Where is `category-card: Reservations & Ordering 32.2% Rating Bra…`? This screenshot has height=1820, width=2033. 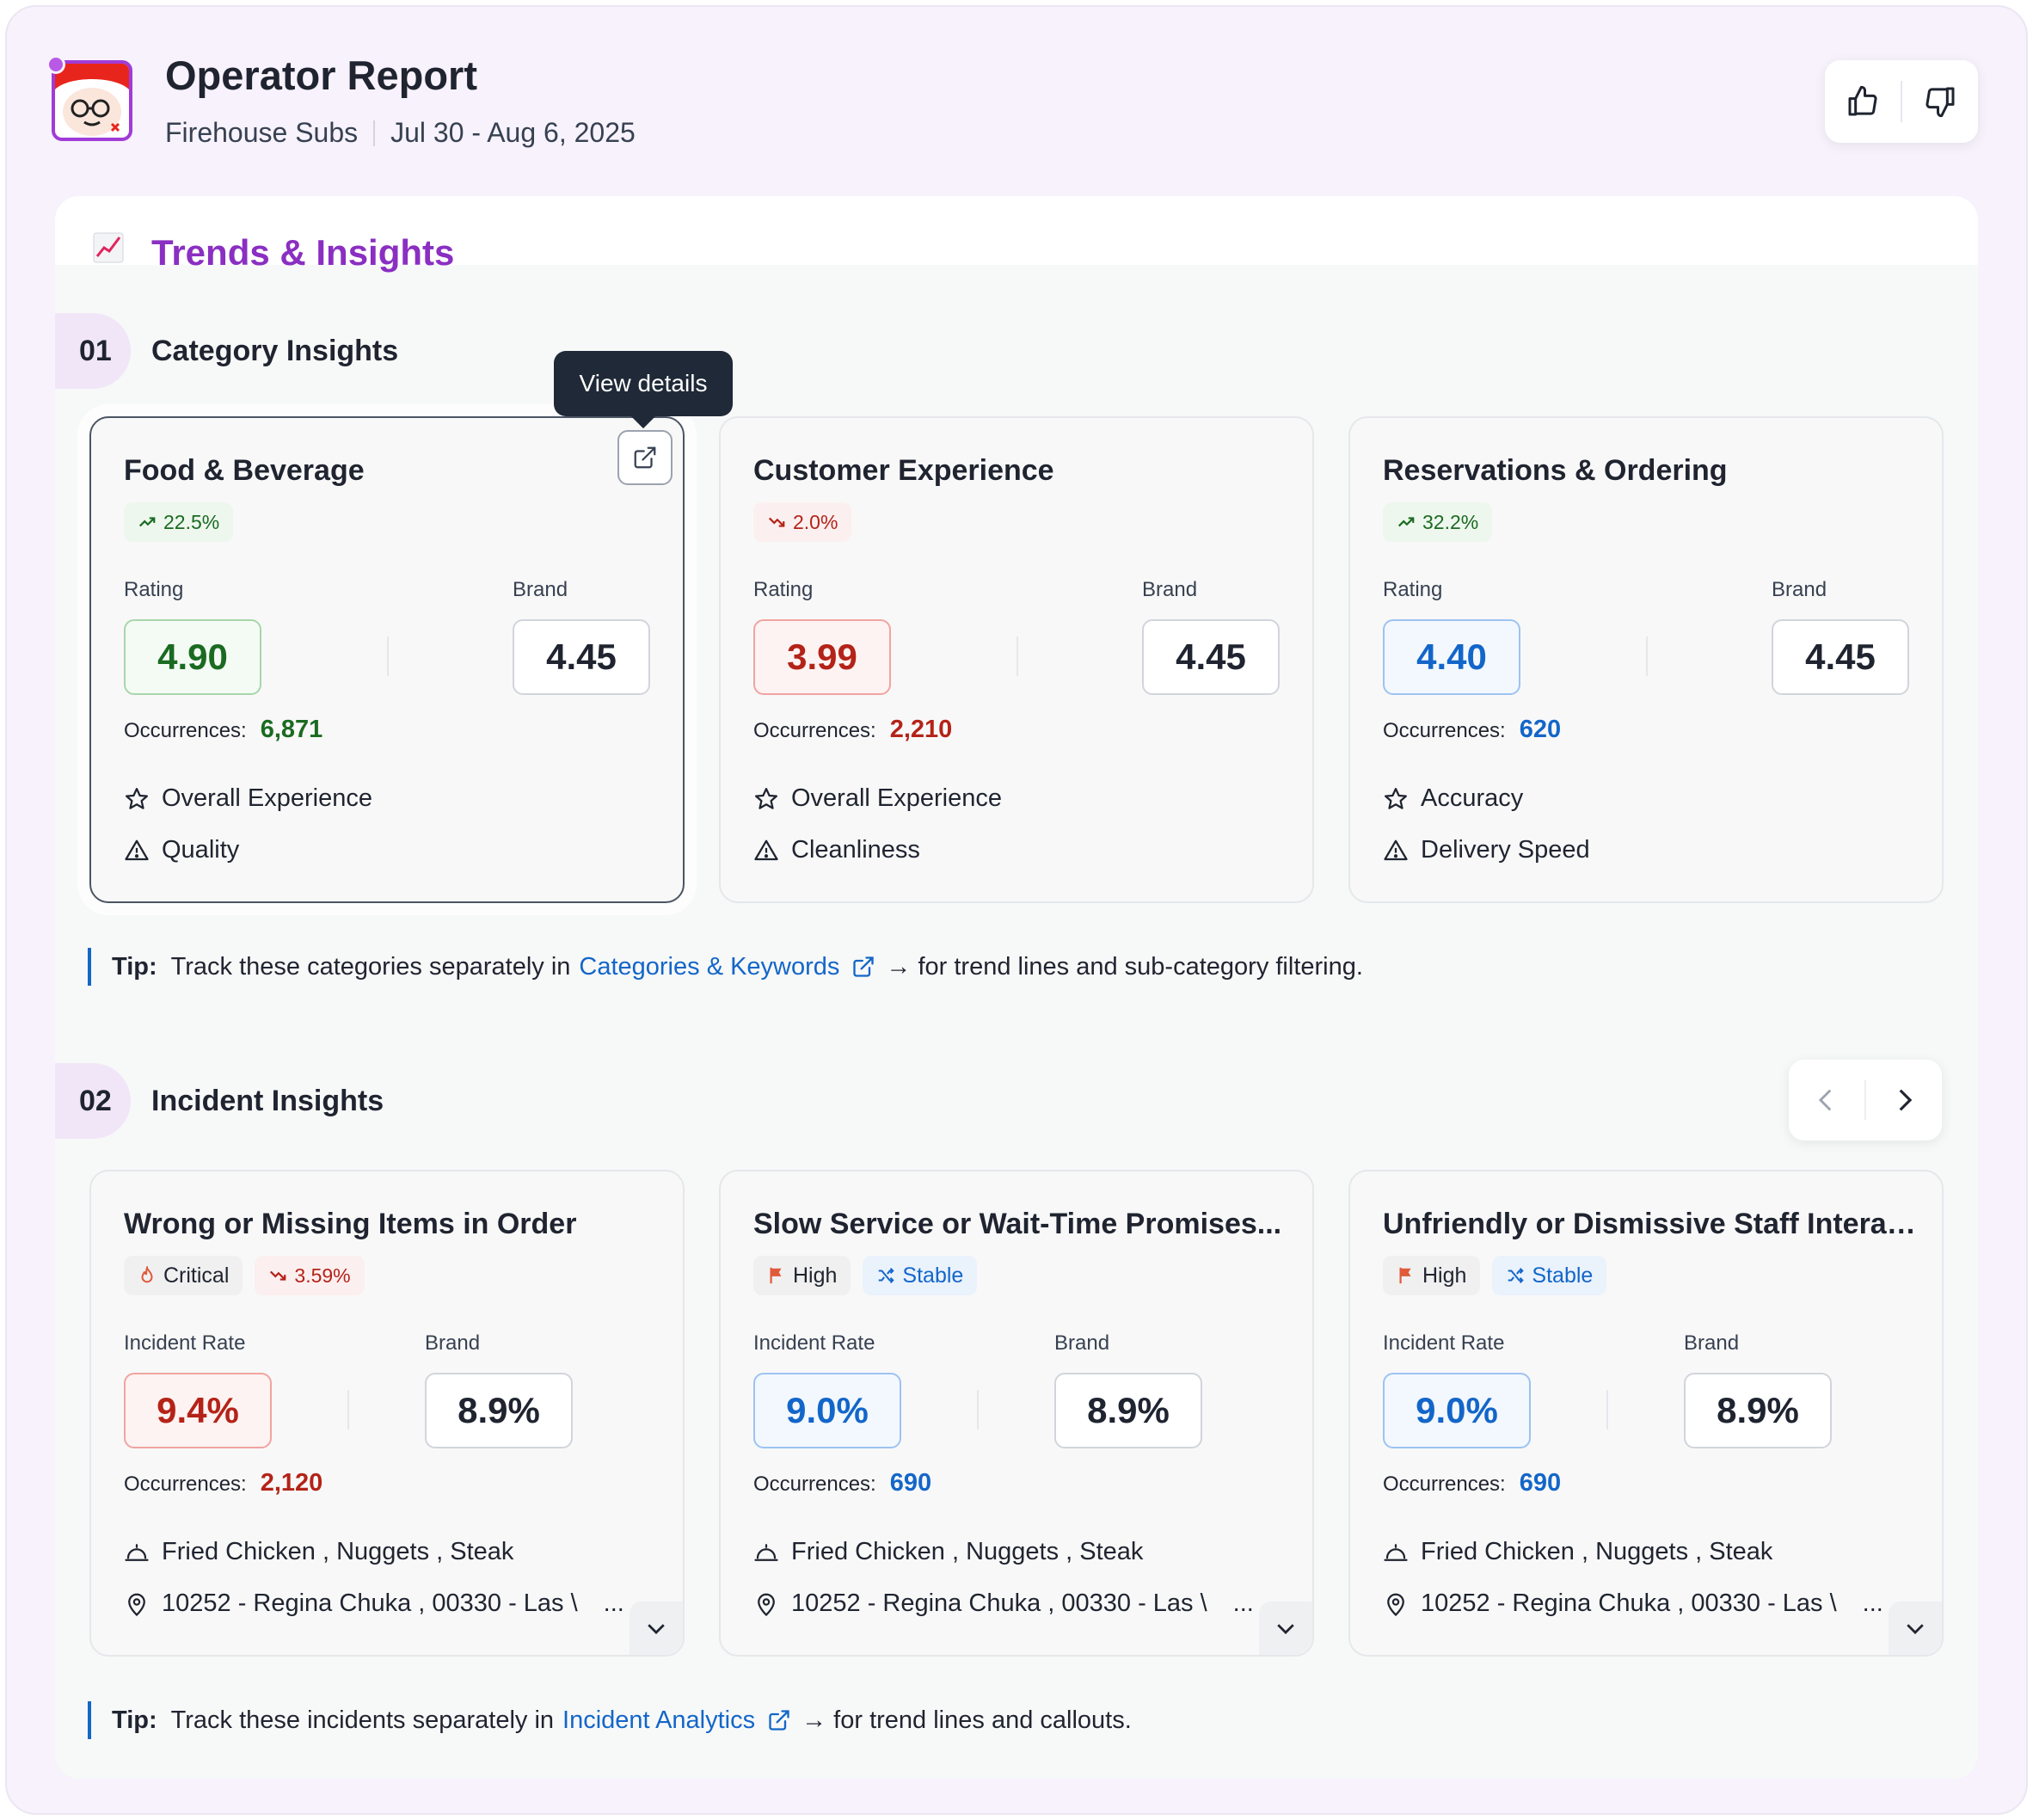 category-card: Reservations & Ordering 32.2% Rating Bra… is located at coordinates (1646, 660).